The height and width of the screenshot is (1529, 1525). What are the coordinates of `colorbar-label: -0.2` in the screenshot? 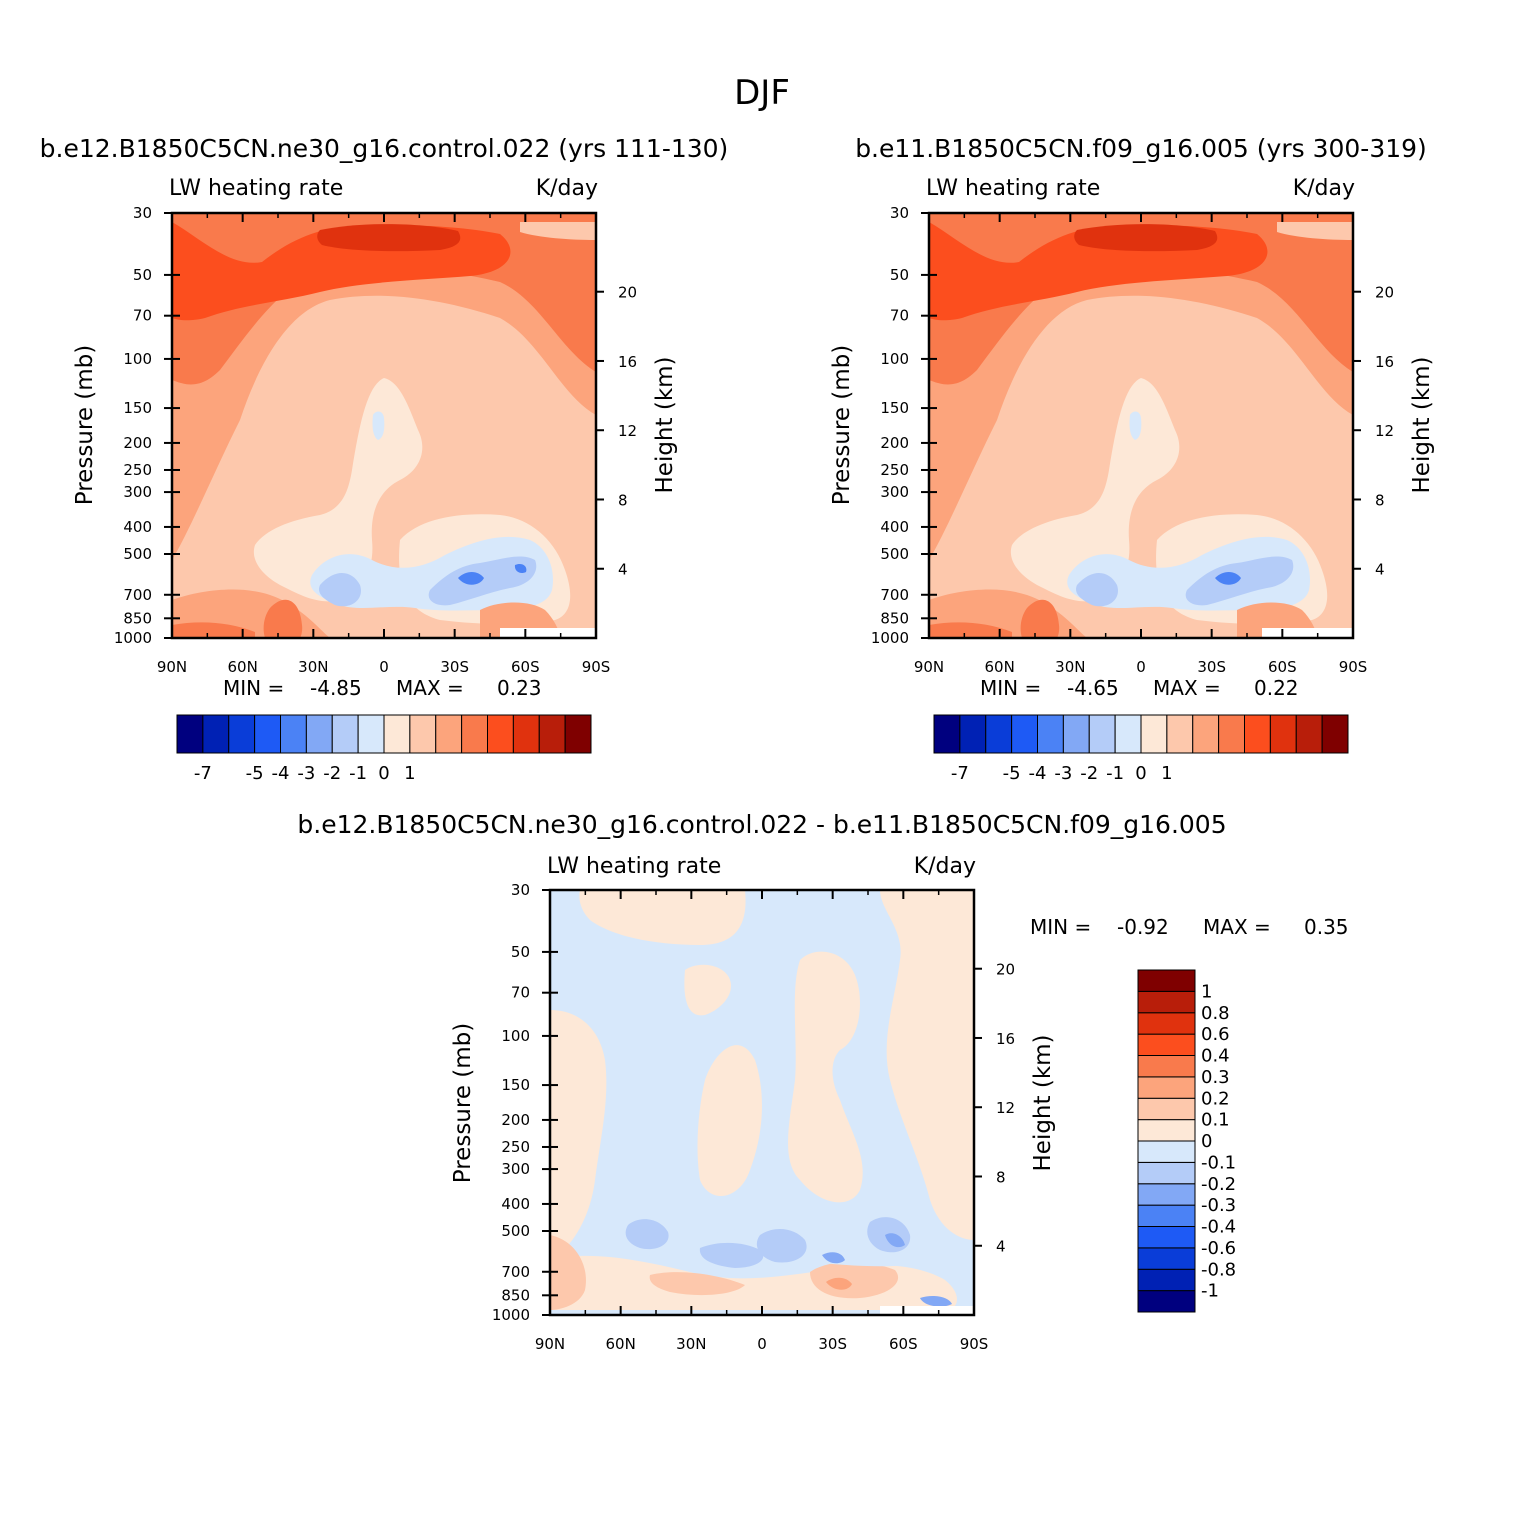 It's located at (1218, 1184).